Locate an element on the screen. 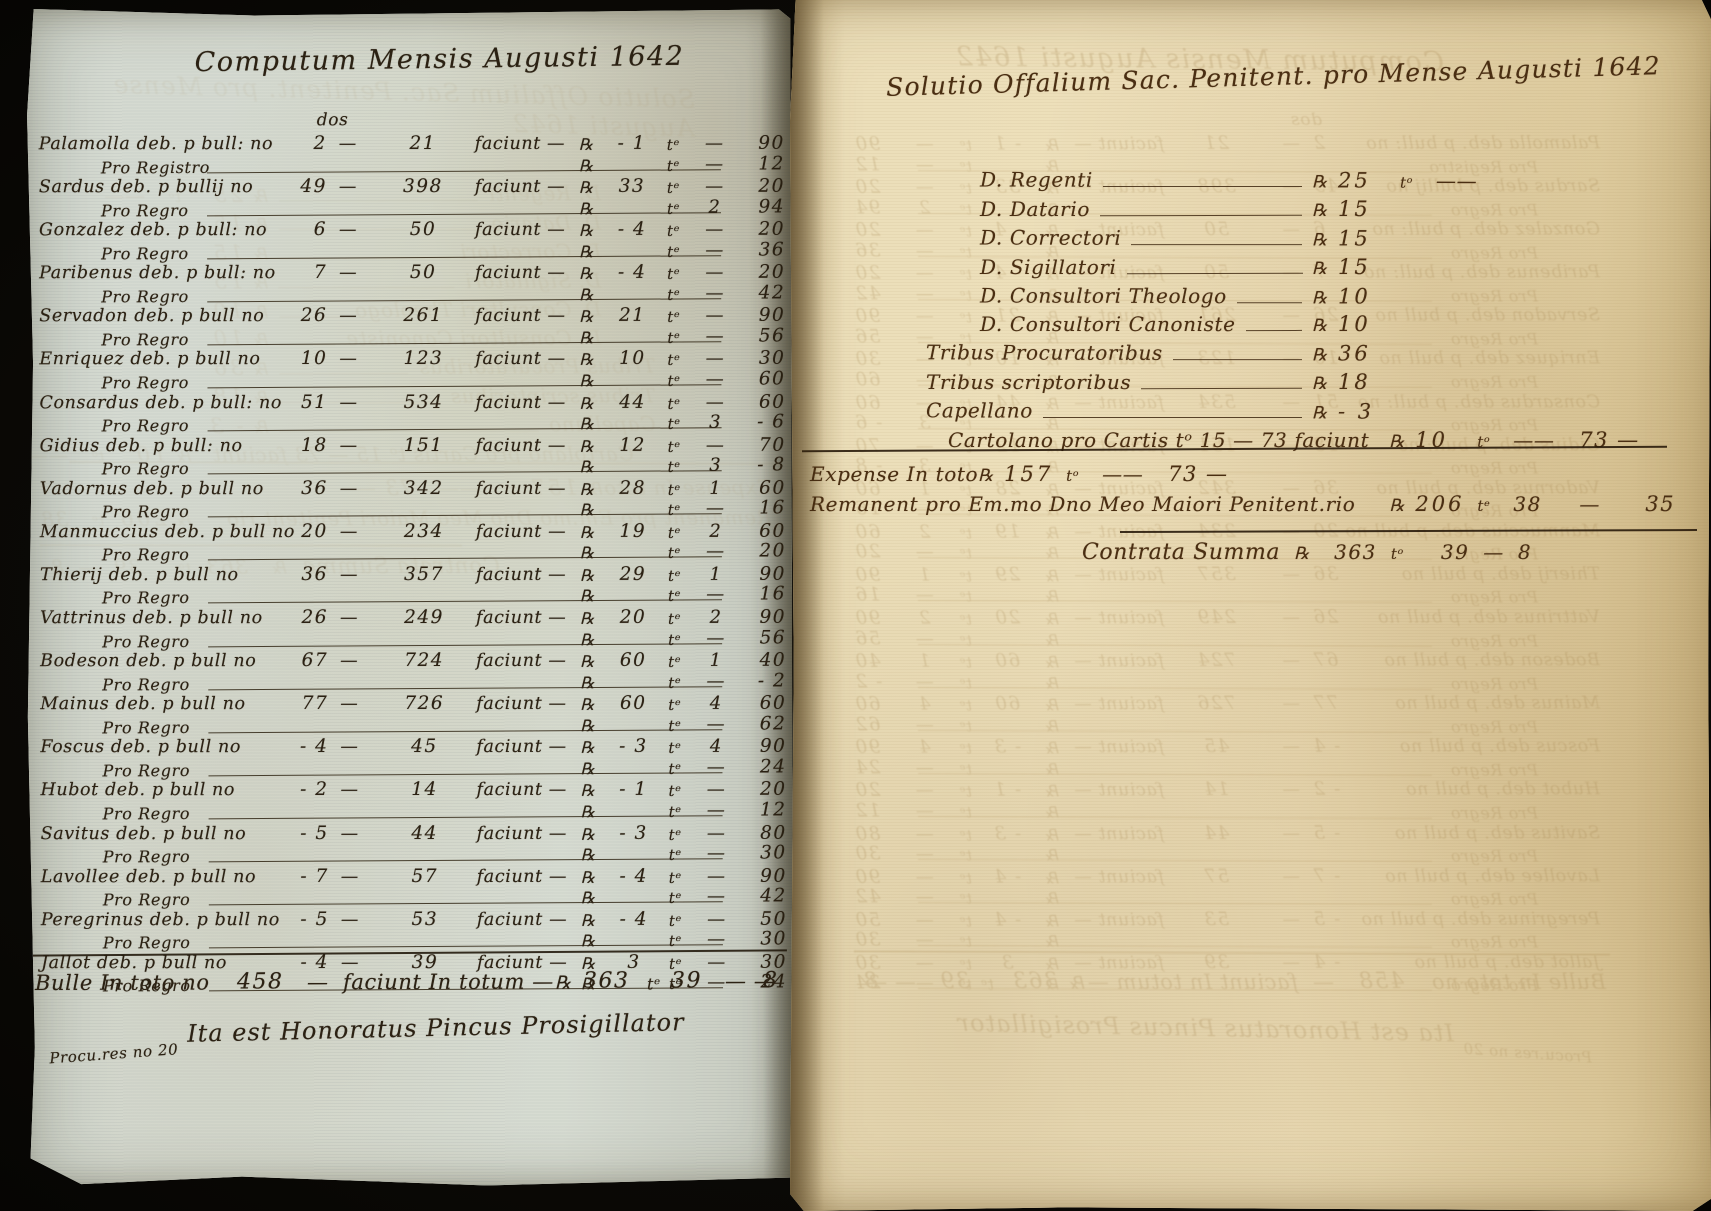 This screenshot has height=1211, width=1711. entry-registro-line: Pro Regro ℞ tᵉ 3 - 8 is located at coordinates (412, 466).